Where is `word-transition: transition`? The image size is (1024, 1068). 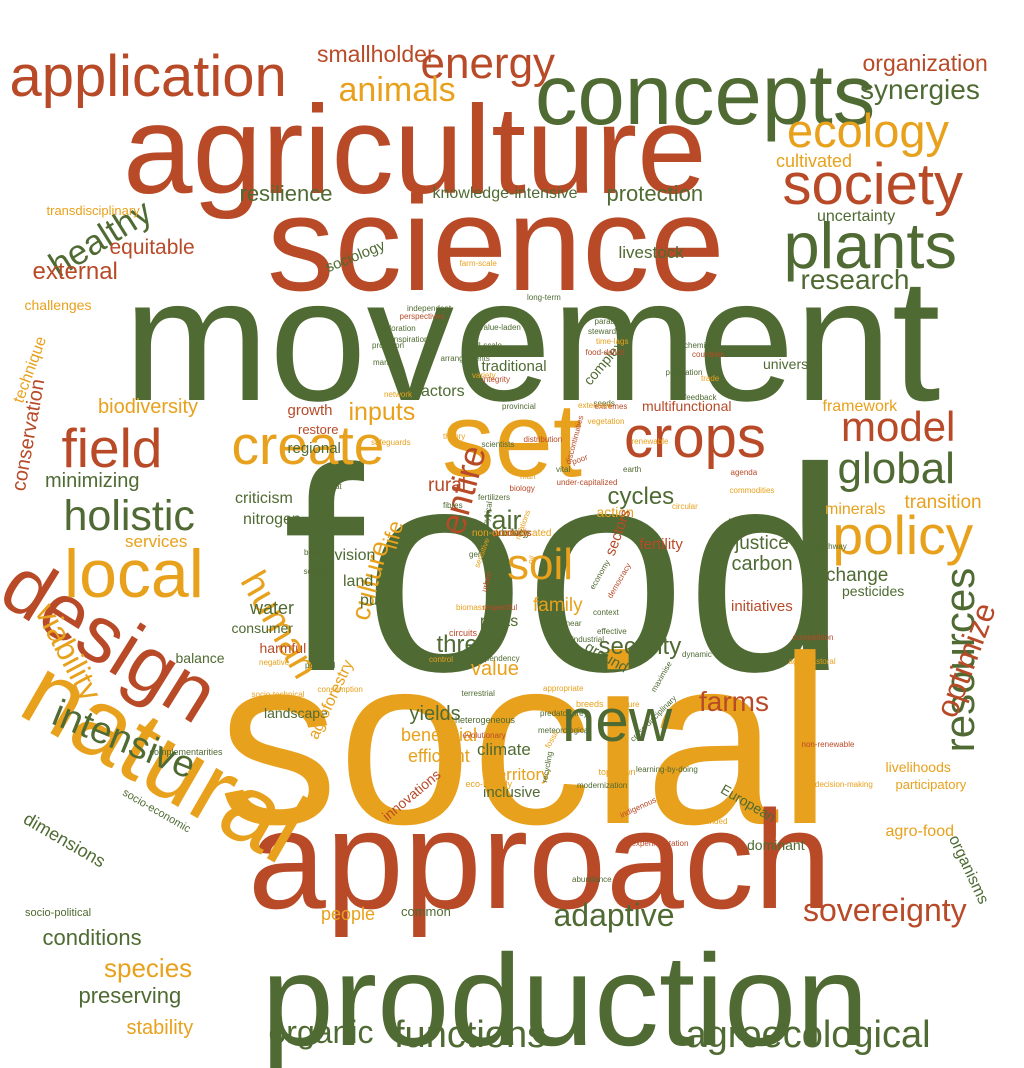
word-transition: transition is located at coordinates (943, 502).